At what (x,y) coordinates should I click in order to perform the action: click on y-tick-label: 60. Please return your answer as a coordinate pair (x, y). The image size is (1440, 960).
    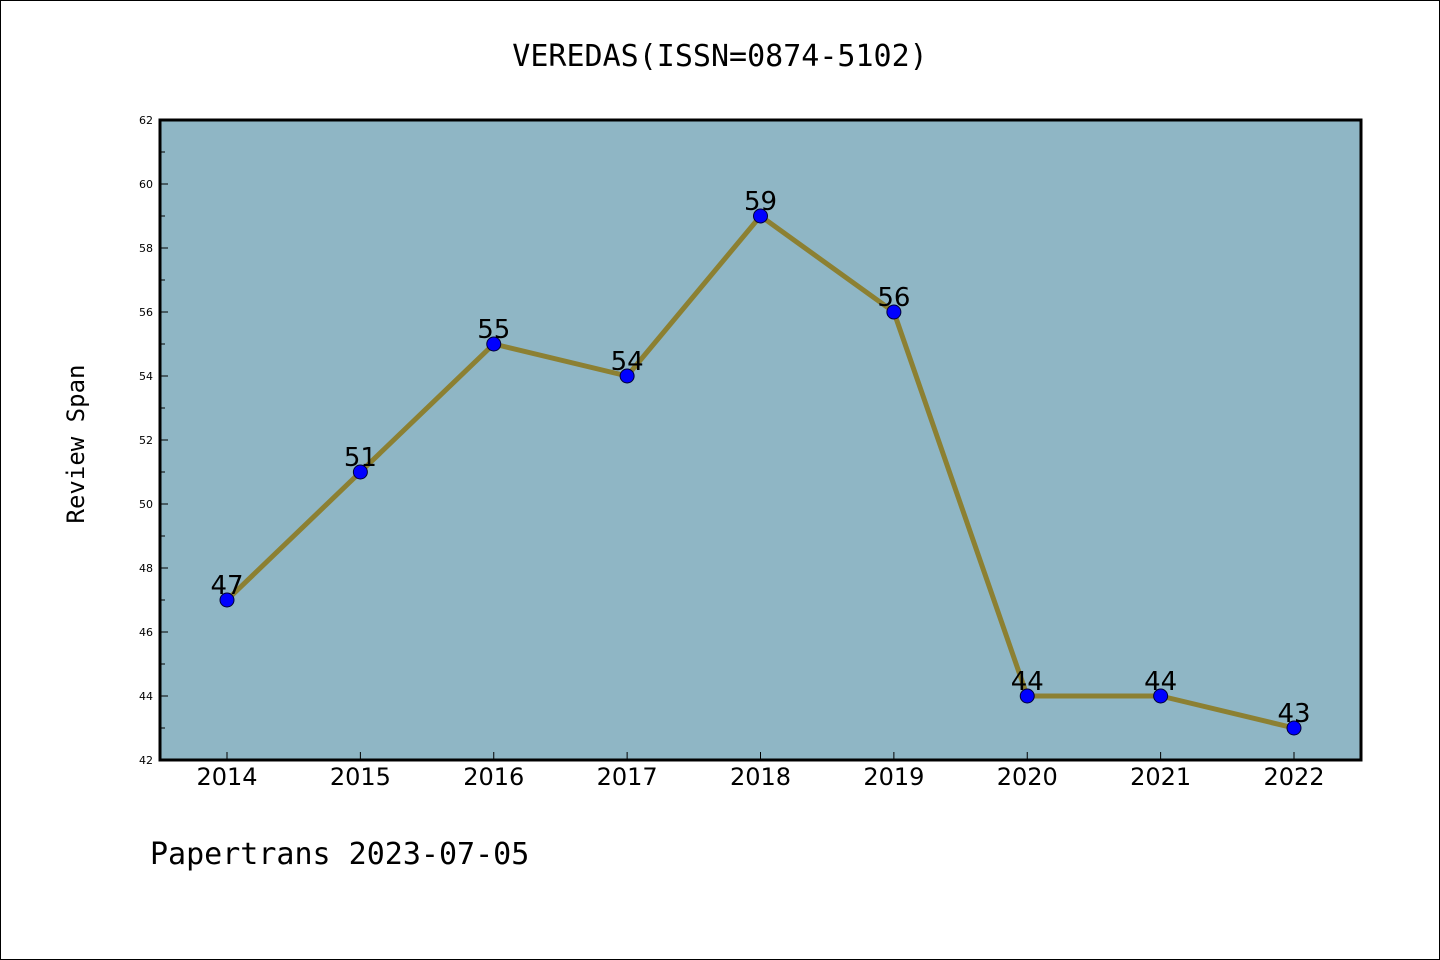
    Looking at the image, I should click on (146, 184).